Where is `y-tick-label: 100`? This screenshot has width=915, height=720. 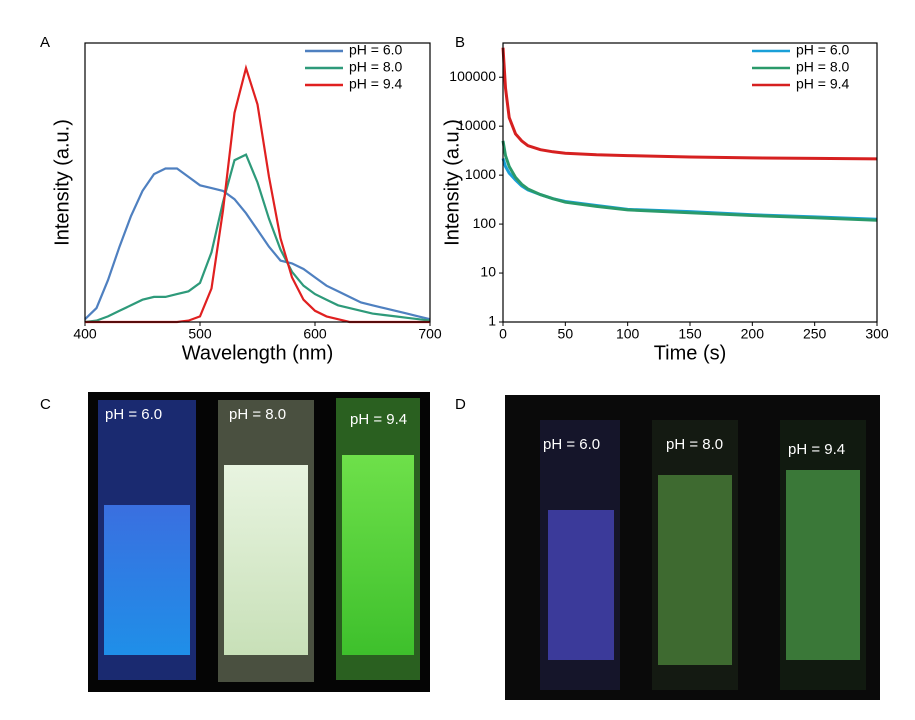 y-tick-label: 100 is located at coordinates (485, 223).